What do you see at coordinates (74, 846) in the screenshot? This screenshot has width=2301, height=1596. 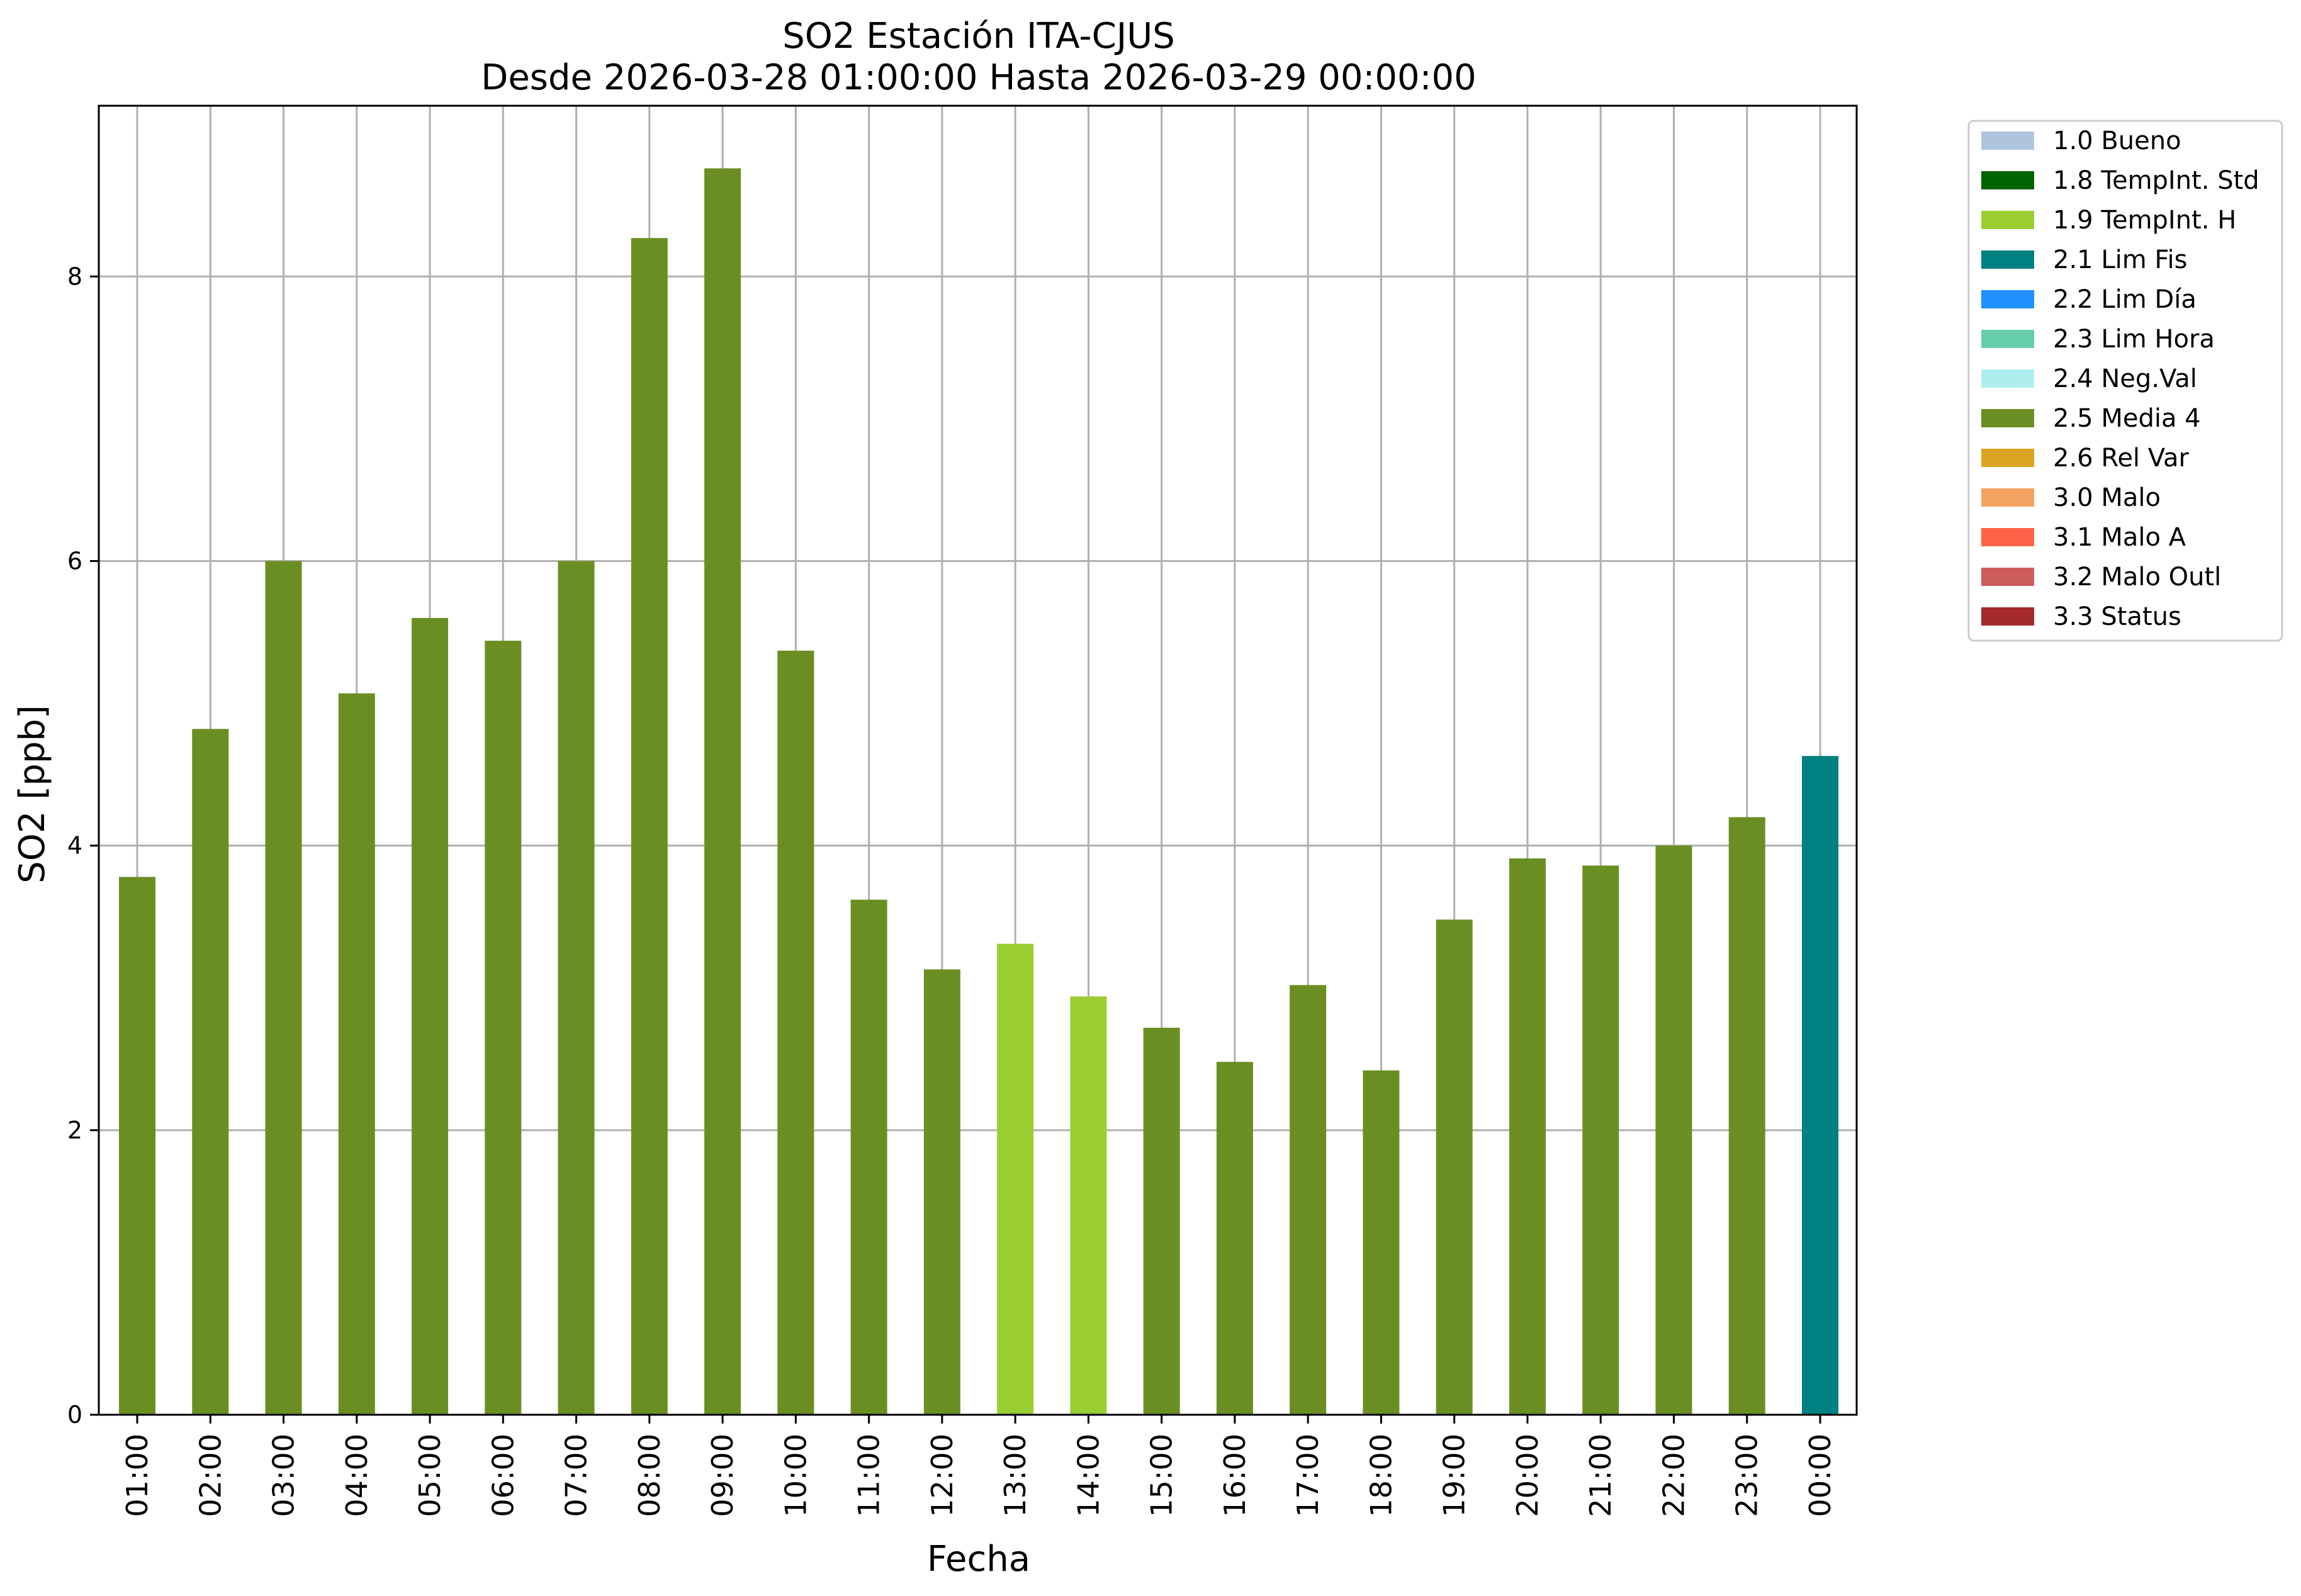 I see `y-tick-label: 4` at bounding box center [74, 846].